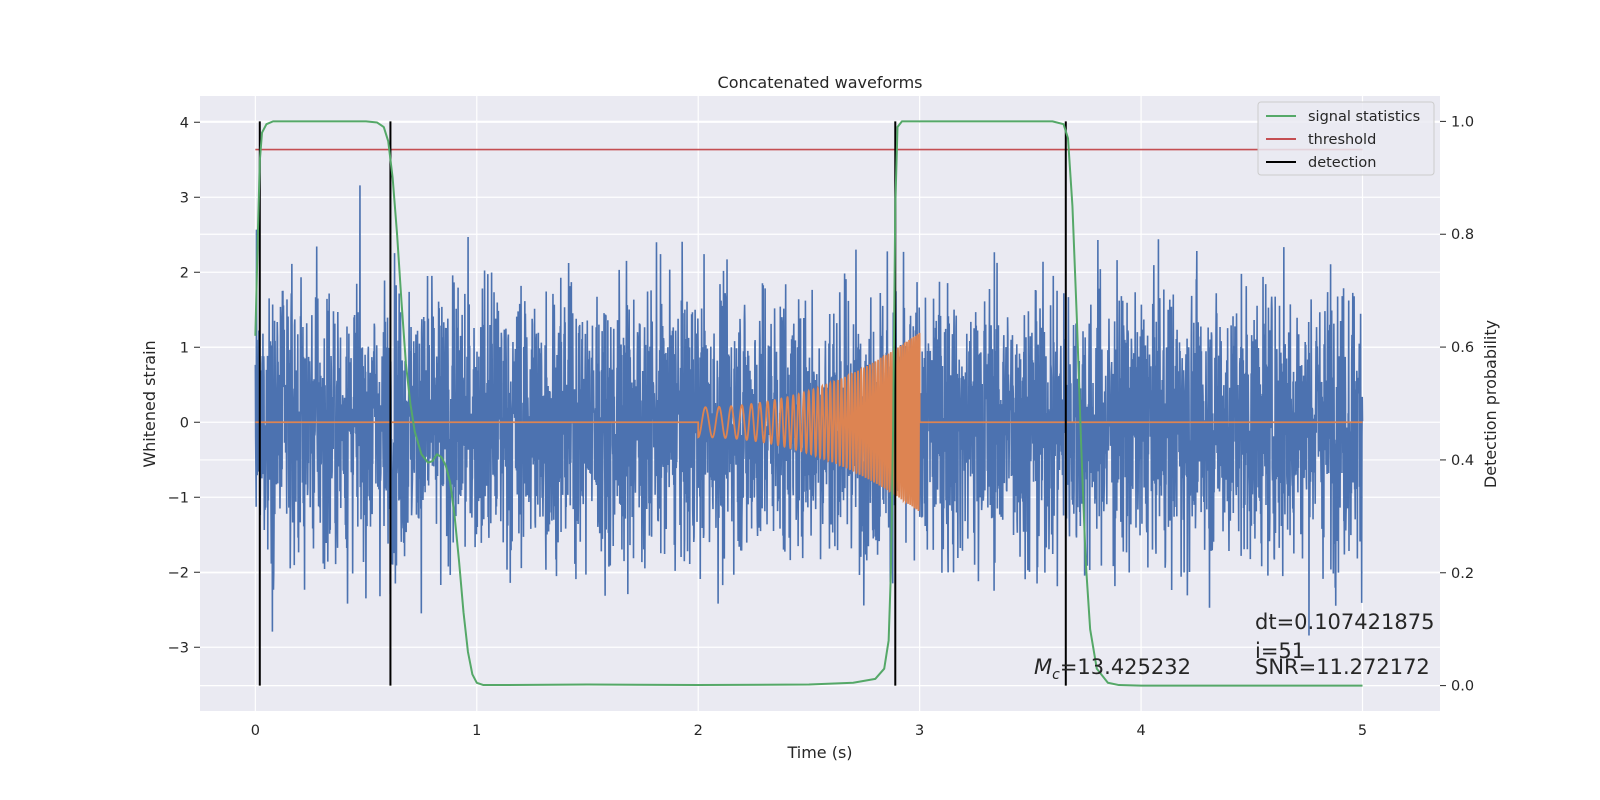 The image size is (1600, 800). I want to click on y-left-tick-label-6: 3, so click(184, 198).